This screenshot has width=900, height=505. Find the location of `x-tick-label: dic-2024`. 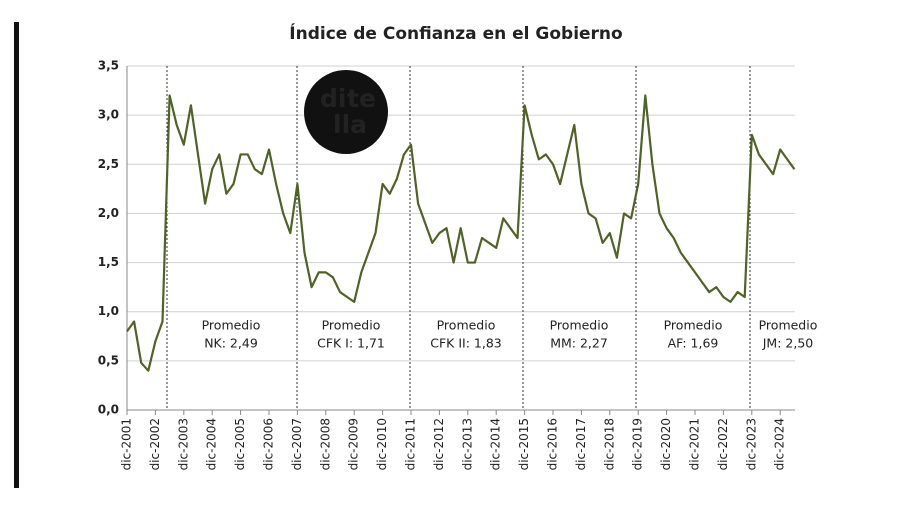

x-tick-label: dic-2024 is located at coordinates (780, 444).